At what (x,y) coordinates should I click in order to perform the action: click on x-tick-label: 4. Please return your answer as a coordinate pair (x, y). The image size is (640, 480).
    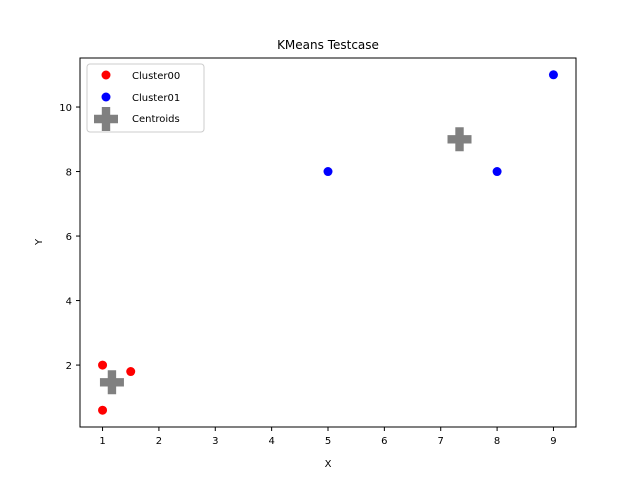
    Looking at the image, I should click on (271, 441).